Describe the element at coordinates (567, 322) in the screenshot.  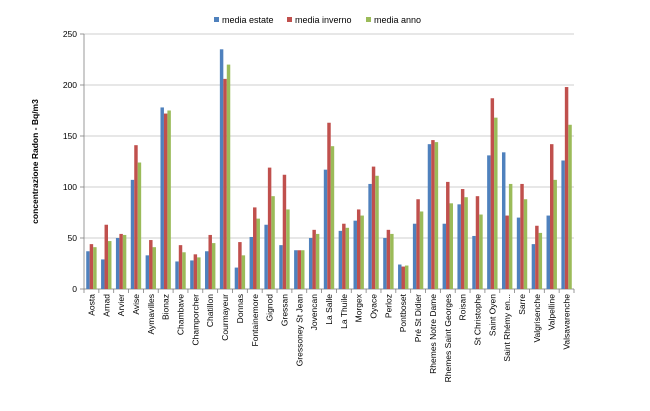
I see `category-label: Valsavarenche` at that location.